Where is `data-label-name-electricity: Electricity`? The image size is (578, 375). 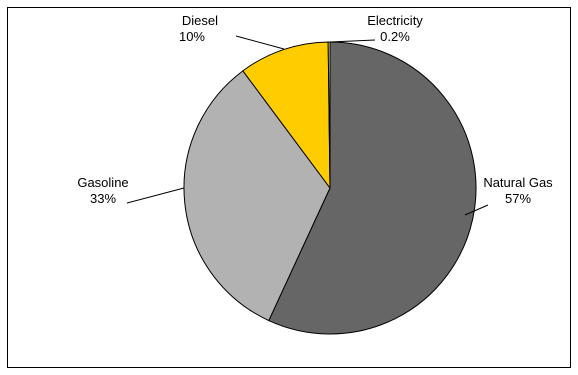 data-label-name-electricity: Electricity is located at coordinates (395, 20).